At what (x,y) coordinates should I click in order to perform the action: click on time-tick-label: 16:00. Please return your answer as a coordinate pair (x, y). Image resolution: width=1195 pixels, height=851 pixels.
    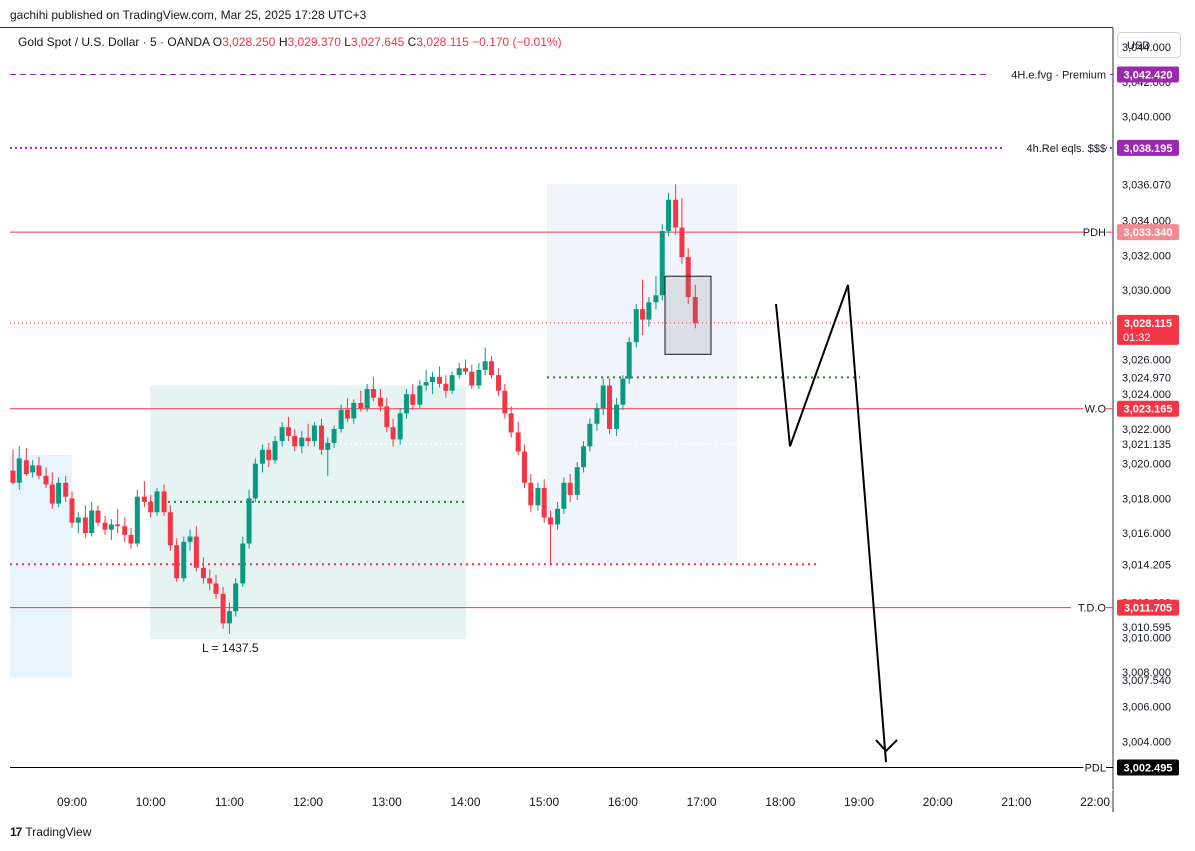
    Looking at the image, I should click on (623, 802).